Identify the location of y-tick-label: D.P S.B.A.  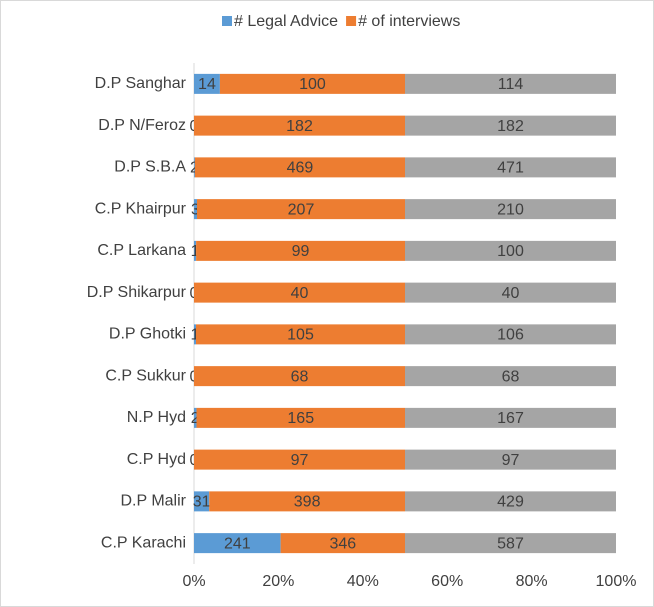
(150, 167).